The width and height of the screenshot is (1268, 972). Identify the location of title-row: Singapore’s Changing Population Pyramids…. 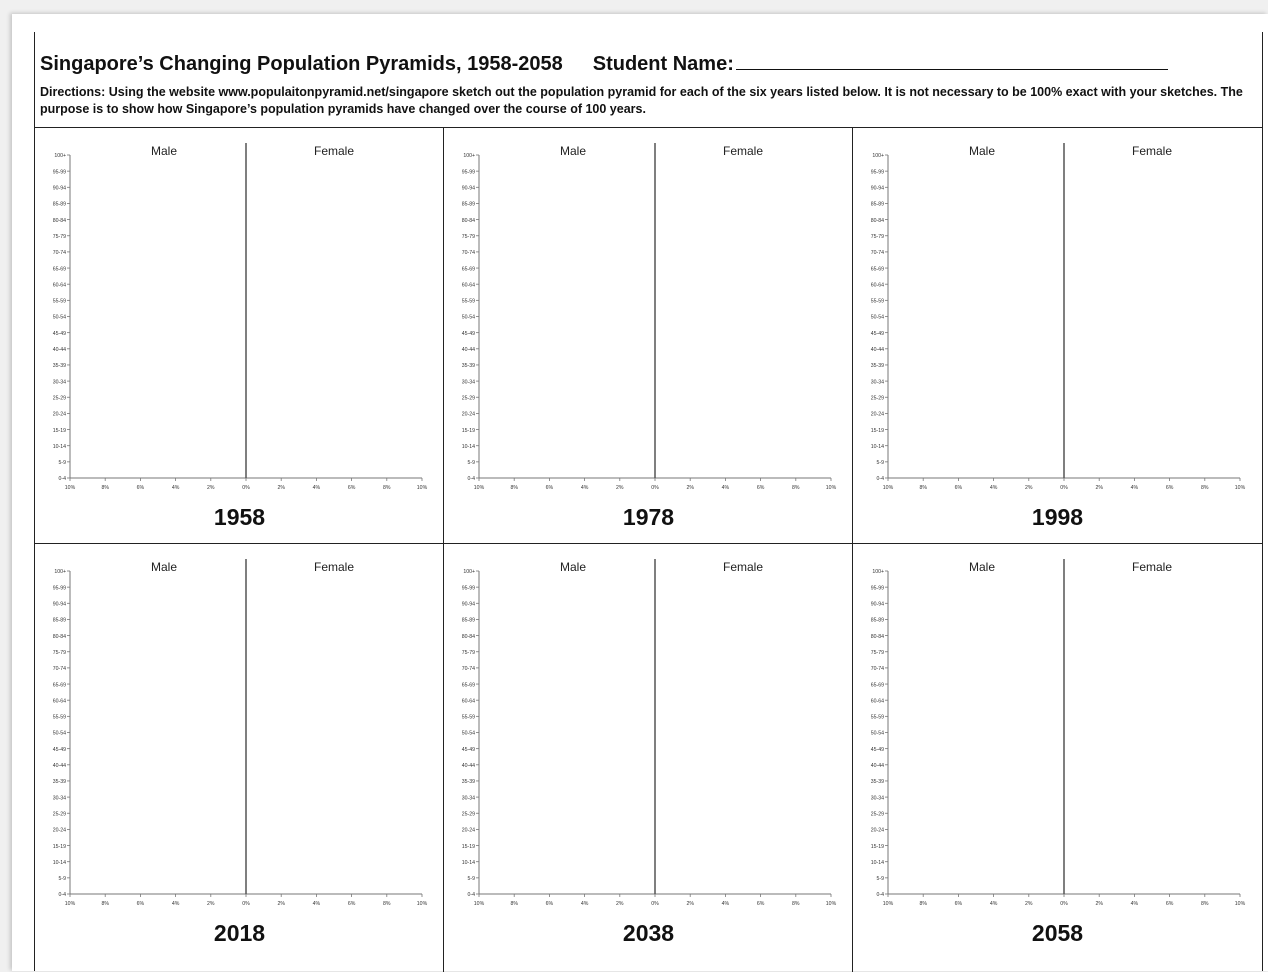
(647, 63).